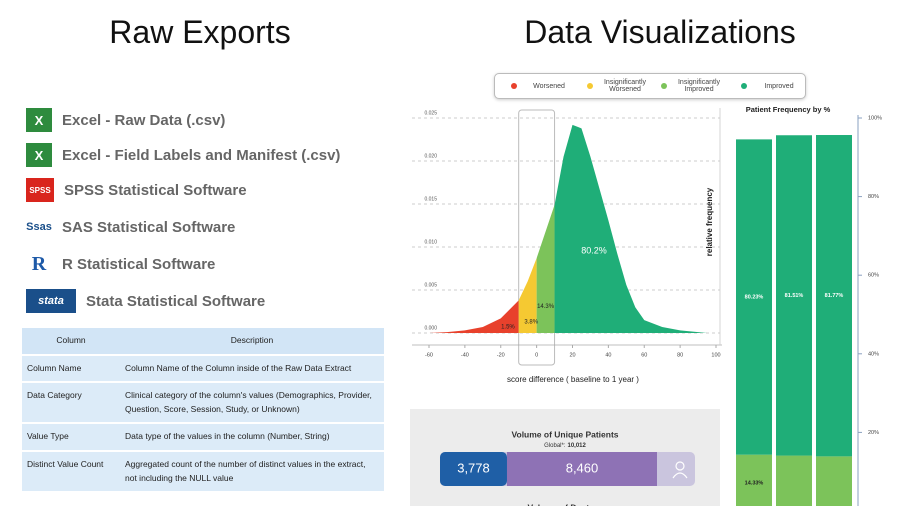  What do you see at coordinates (546, 307) in the screenshot?
I see `zone-label: 14.3%` at bounding box center [546, 307].